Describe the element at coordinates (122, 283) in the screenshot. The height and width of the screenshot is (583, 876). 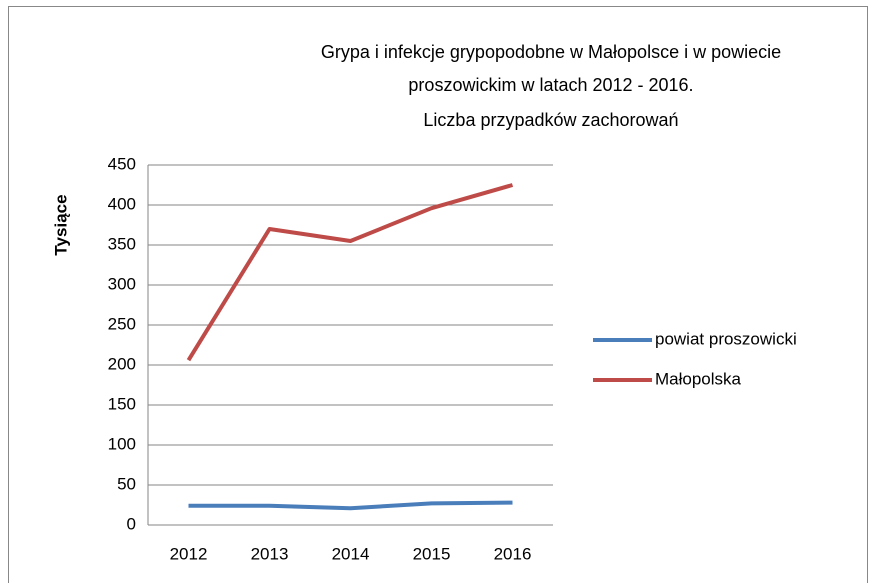
I see `y-tick-label: 300` at that location.